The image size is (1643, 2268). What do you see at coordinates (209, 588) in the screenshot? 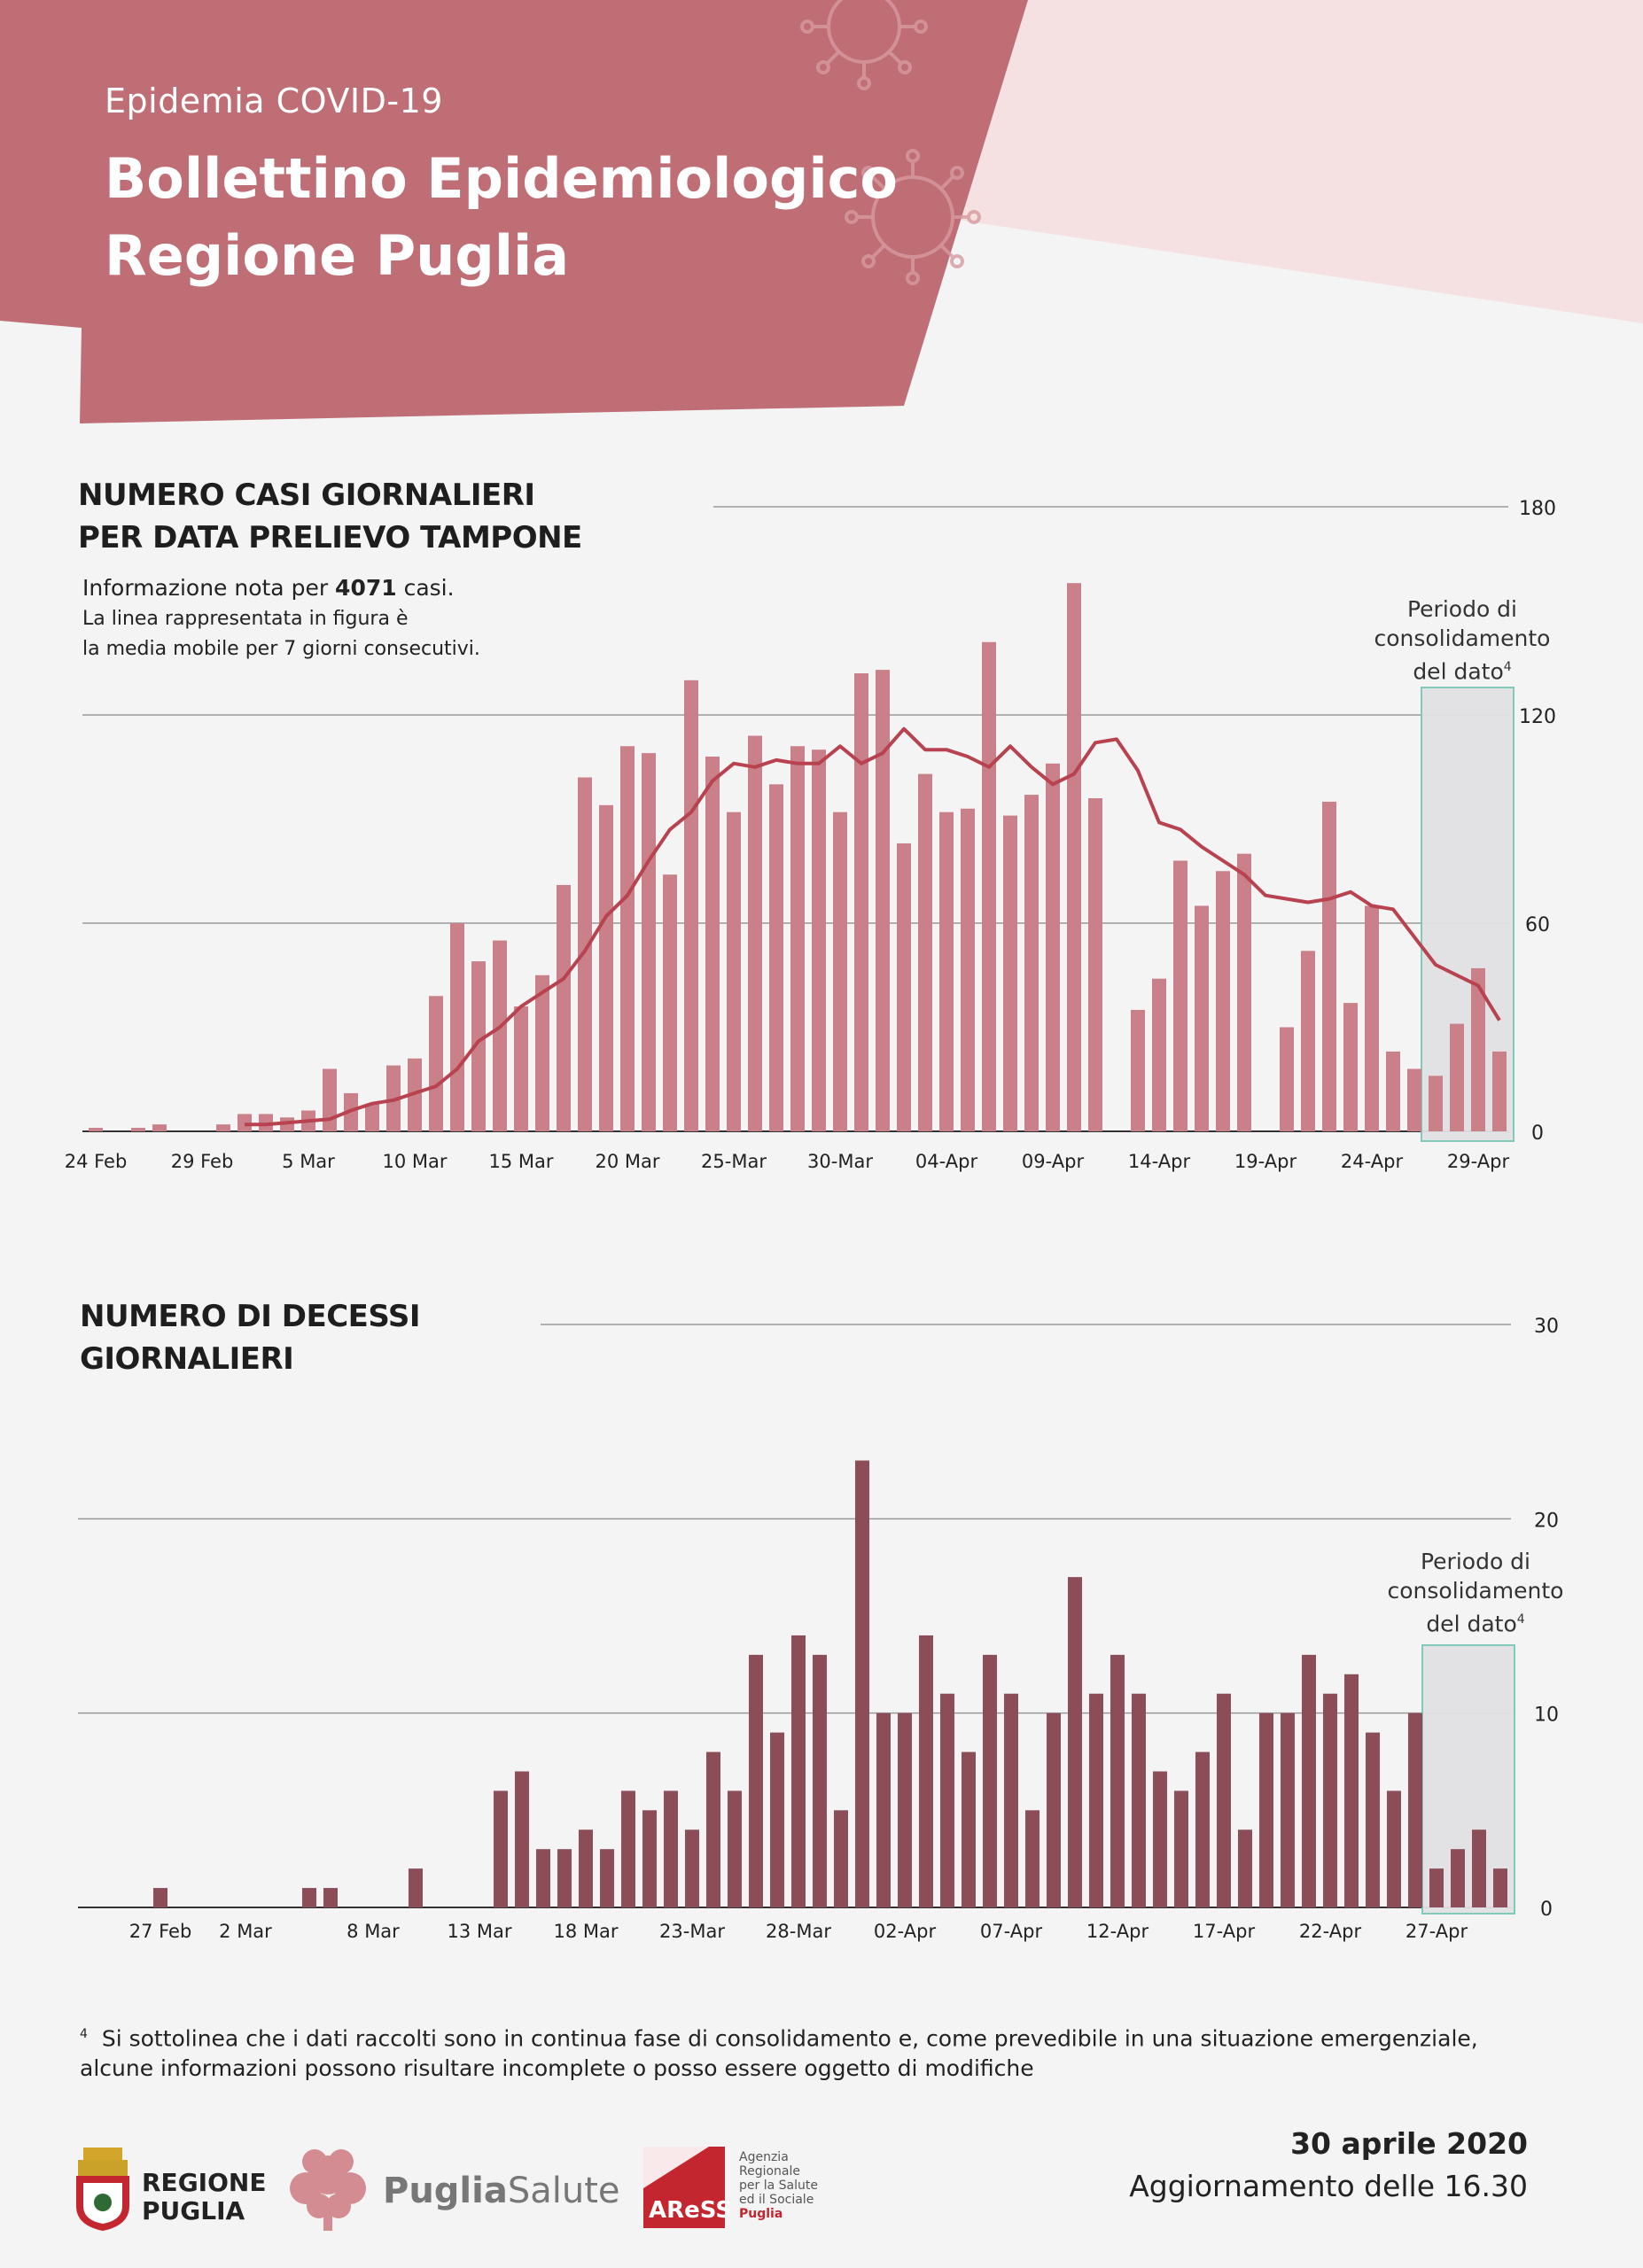
I see `note-prefix: Informazione nota per` at bounding box center [209, 588].